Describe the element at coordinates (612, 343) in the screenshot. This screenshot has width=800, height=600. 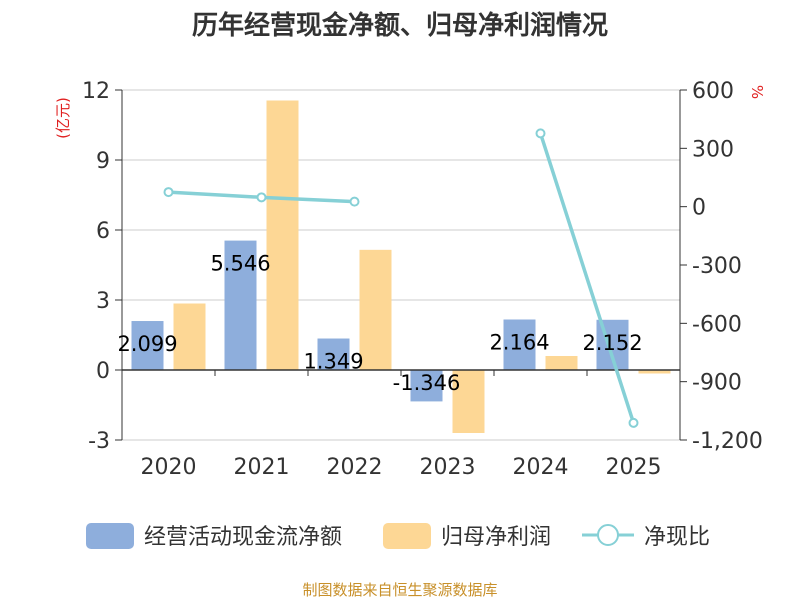
I see `cashflow-data-label: 2.152` at that location.